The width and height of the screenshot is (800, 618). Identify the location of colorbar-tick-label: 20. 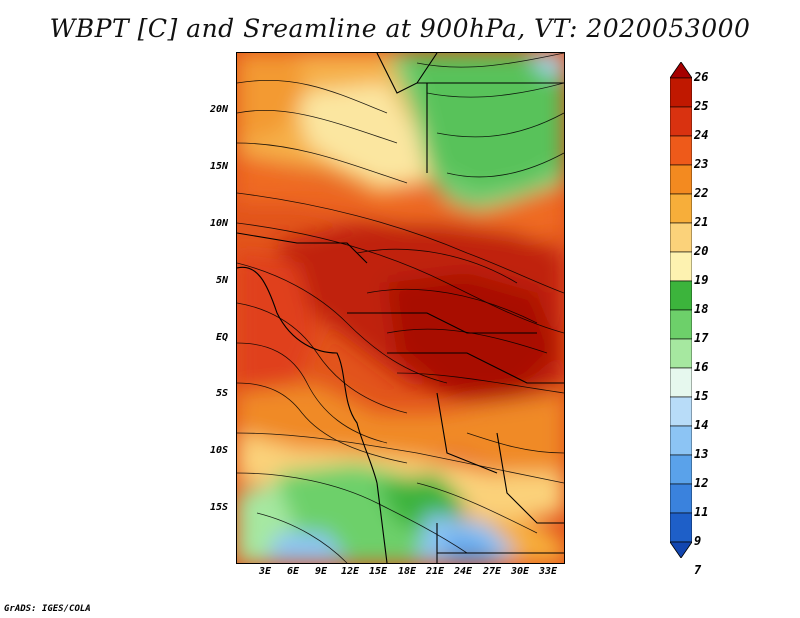
(701, 251).